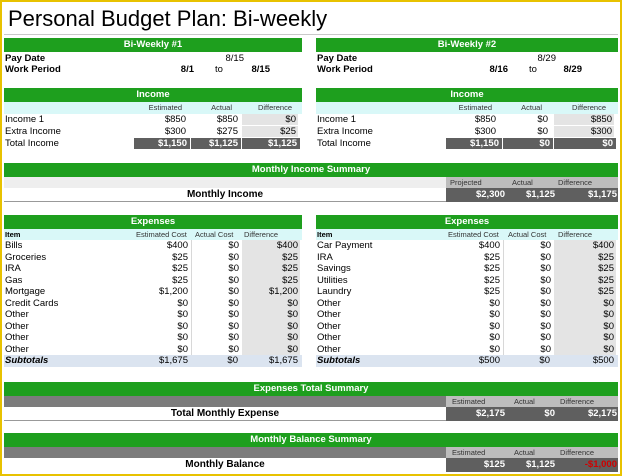 The height and width of the screenshot is (476, 622). I want to click on expense-estimated: $1,200, so click(173, 291).